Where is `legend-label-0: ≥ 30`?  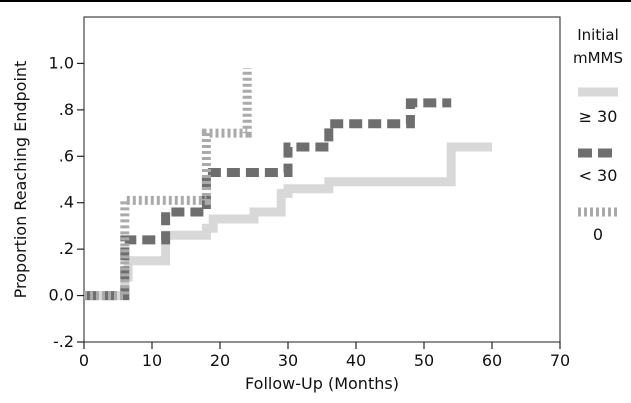
legend-label-0: ≥ 30 is located at coordinates (598, 116).